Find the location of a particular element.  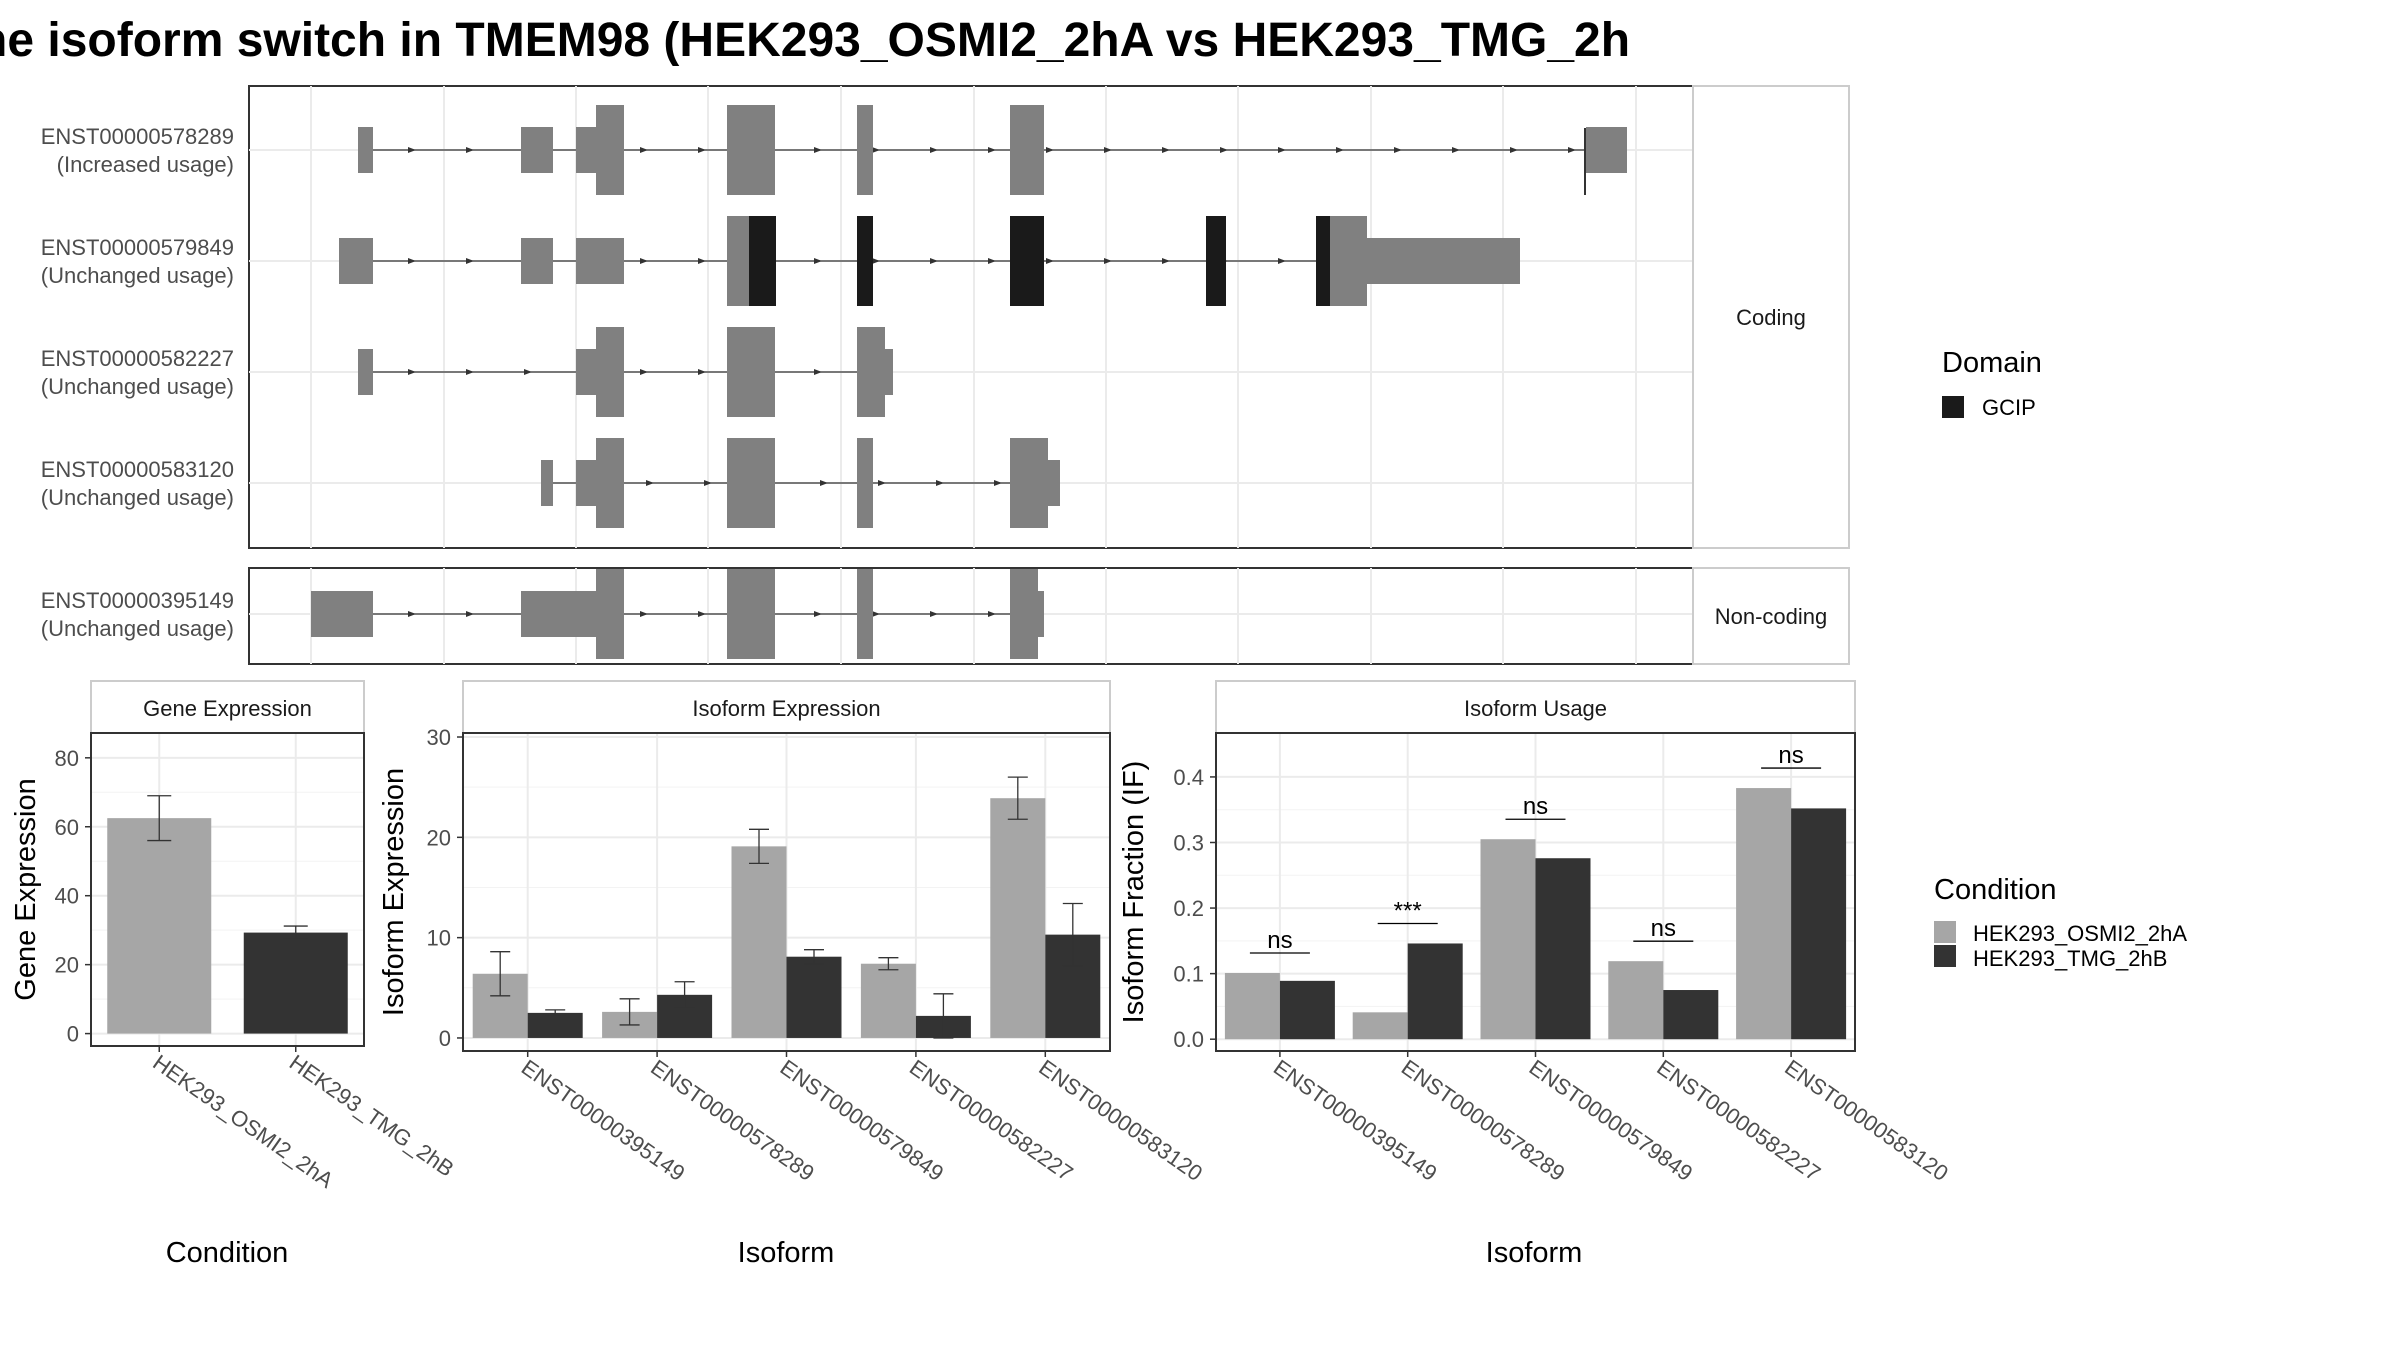

y-tick-label: 40 is located at coordinates (67, 896).